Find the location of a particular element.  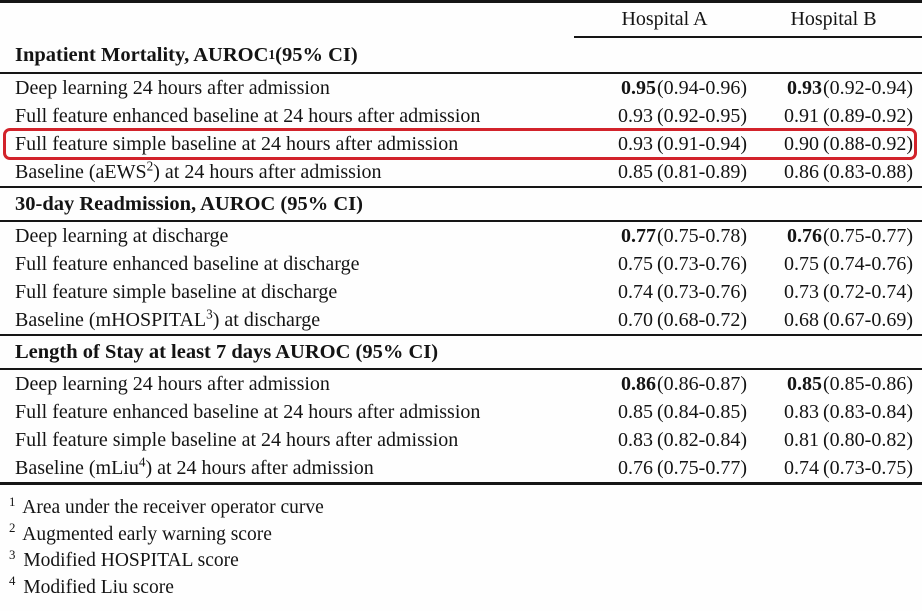

section-title-text: Inpatient Mortality, AUROC is located at coordinates (142, 54).